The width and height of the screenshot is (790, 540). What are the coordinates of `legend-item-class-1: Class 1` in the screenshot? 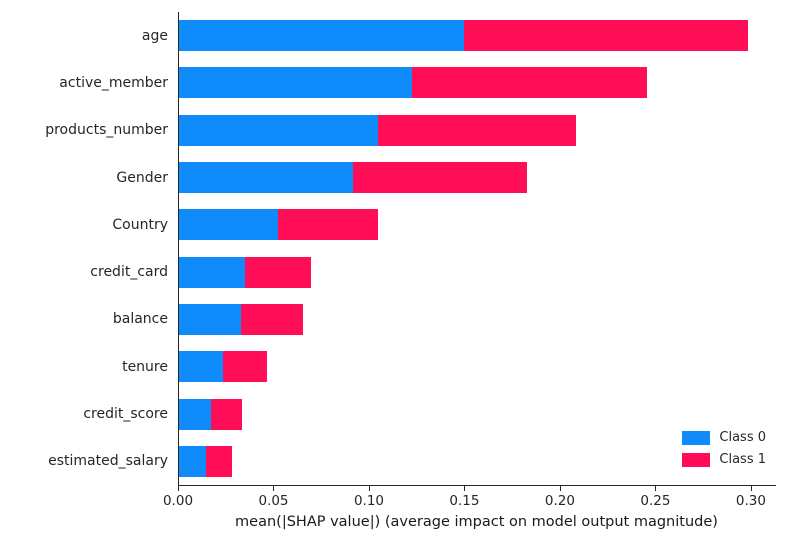 It's located at (724, 459).